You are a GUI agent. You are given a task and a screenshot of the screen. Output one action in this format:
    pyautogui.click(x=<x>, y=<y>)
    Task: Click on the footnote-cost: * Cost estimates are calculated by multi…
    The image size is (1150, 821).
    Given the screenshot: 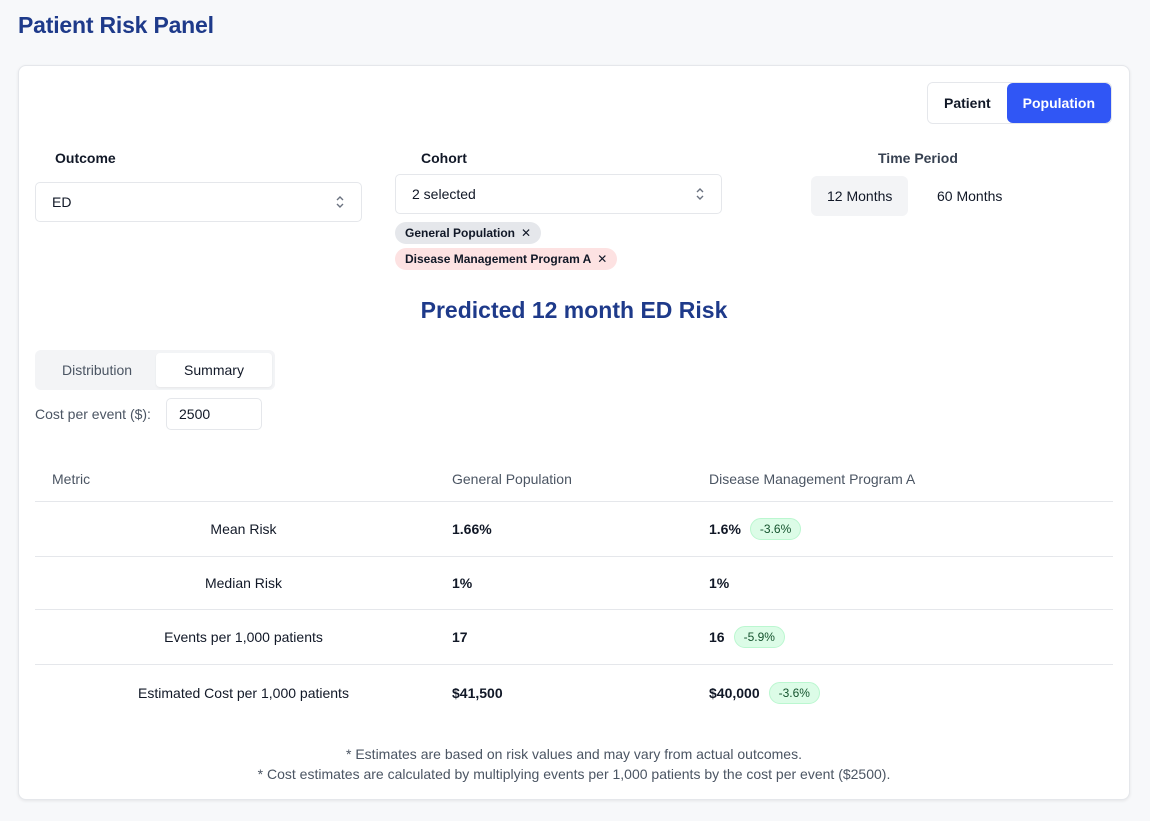 What is the action you would take?
    pyautogui.click(x=574, y=774)
    